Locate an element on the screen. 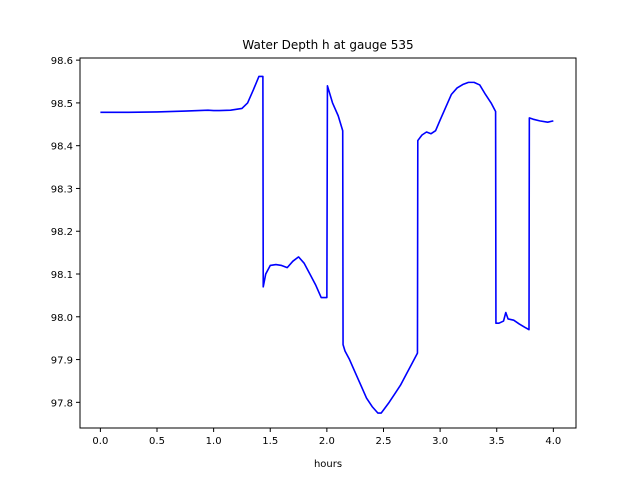 This screenshot has height=480, width=640. y-tick-label: 98.2 is located at coordinates (62, 232).